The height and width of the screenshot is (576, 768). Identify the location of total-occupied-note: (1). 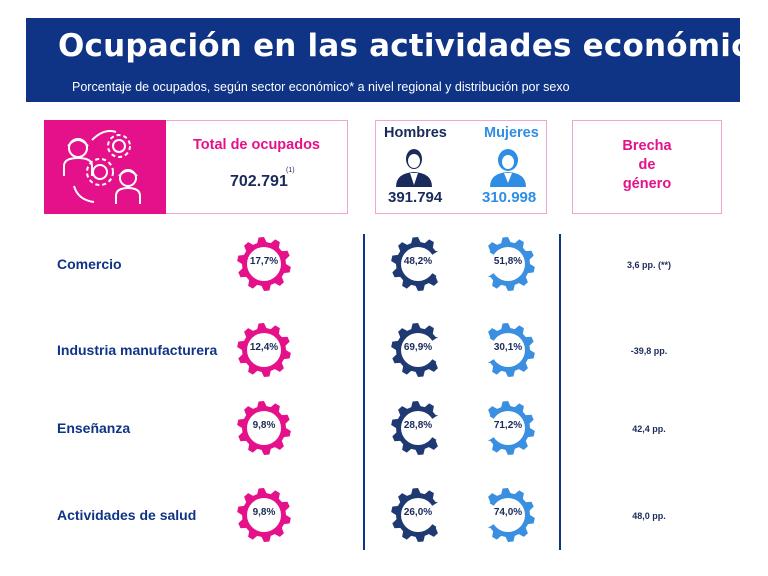
(290, 170).